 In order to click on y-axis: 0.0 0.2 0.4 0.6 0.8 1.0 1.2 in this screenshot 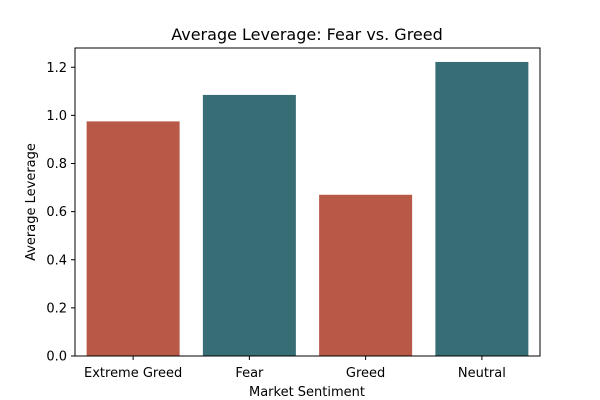, I will do `click(60, 213)`.